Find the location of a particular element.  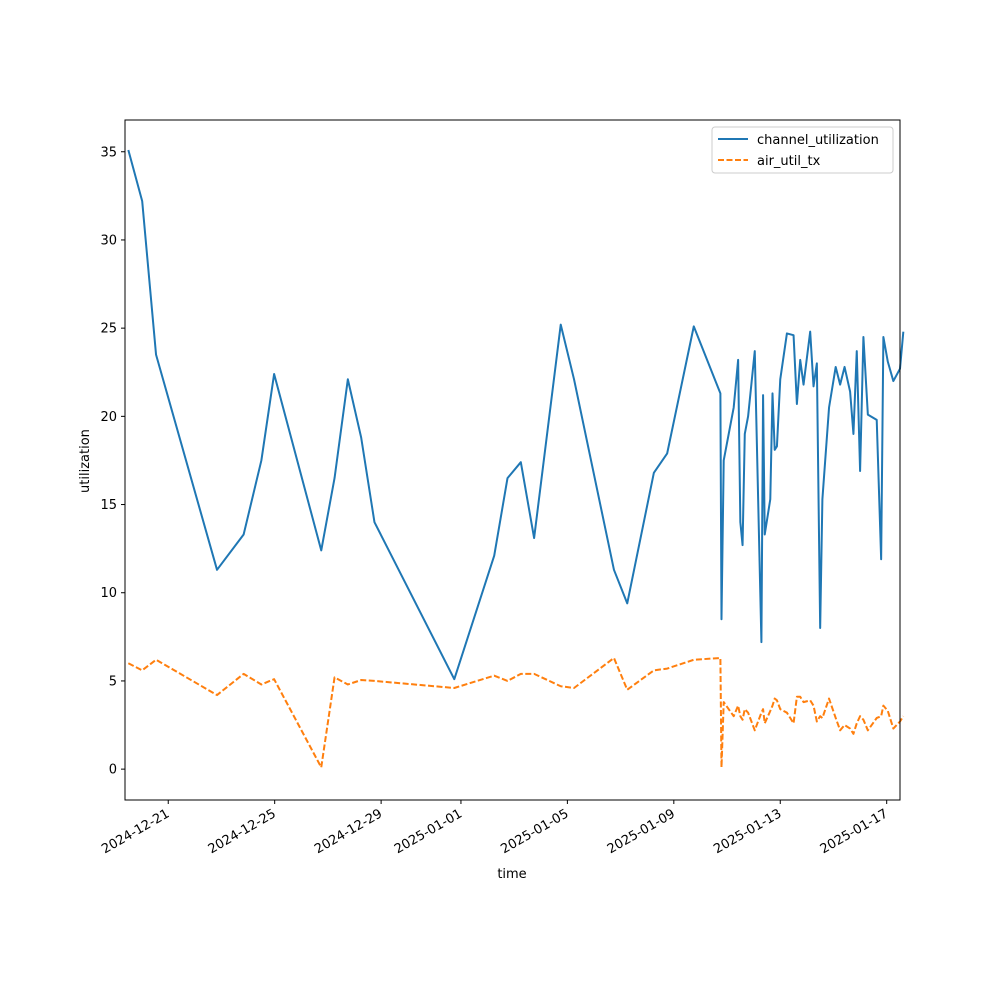

legend-label-channel-utilization: channel_utilization is located at coordinates (818, 140).